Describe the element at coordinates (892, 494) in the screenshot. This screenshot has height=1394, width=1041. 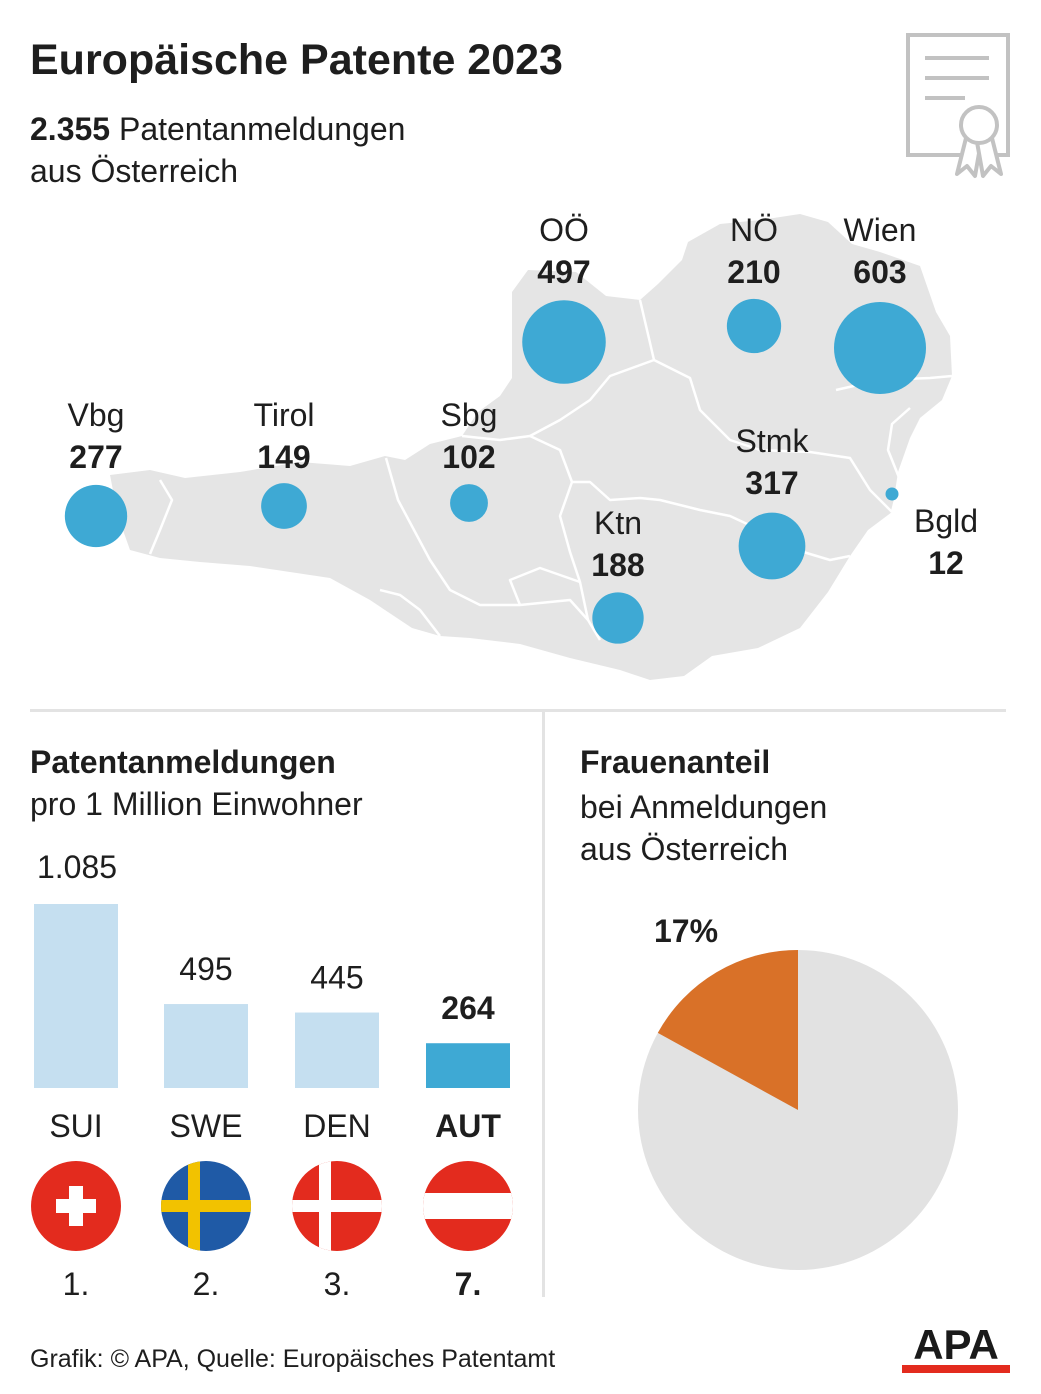
I see `bubble-bgld` at that location.